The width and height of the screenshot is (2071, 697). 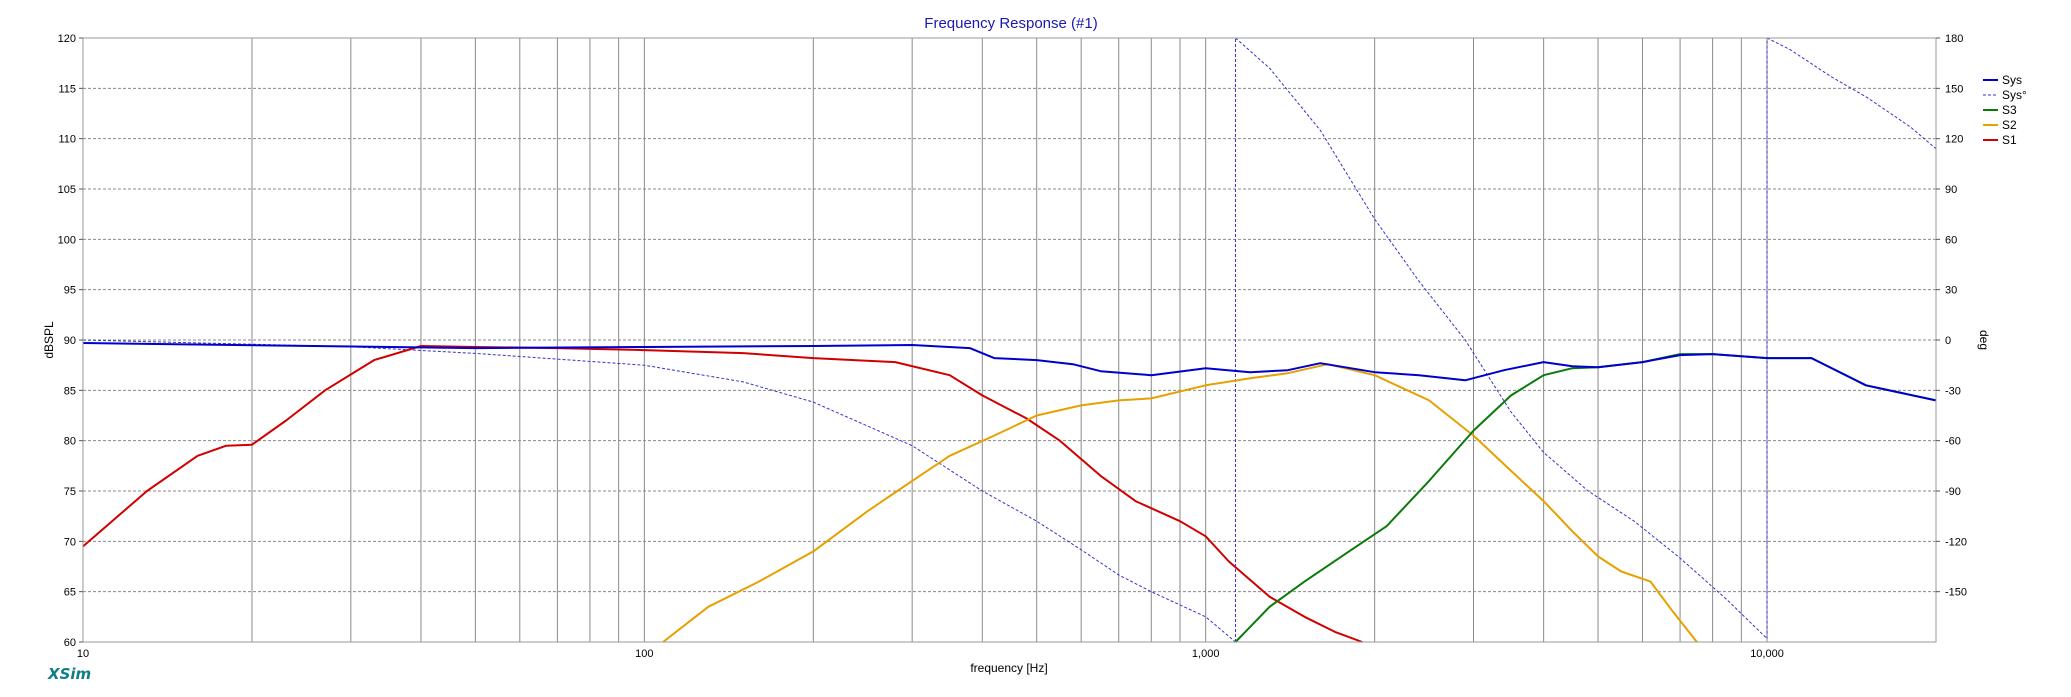 What do you see at coordinates (70, 492) in the screenshot?
I see `y-tick-label: 75` at bounding box center [70, 492].